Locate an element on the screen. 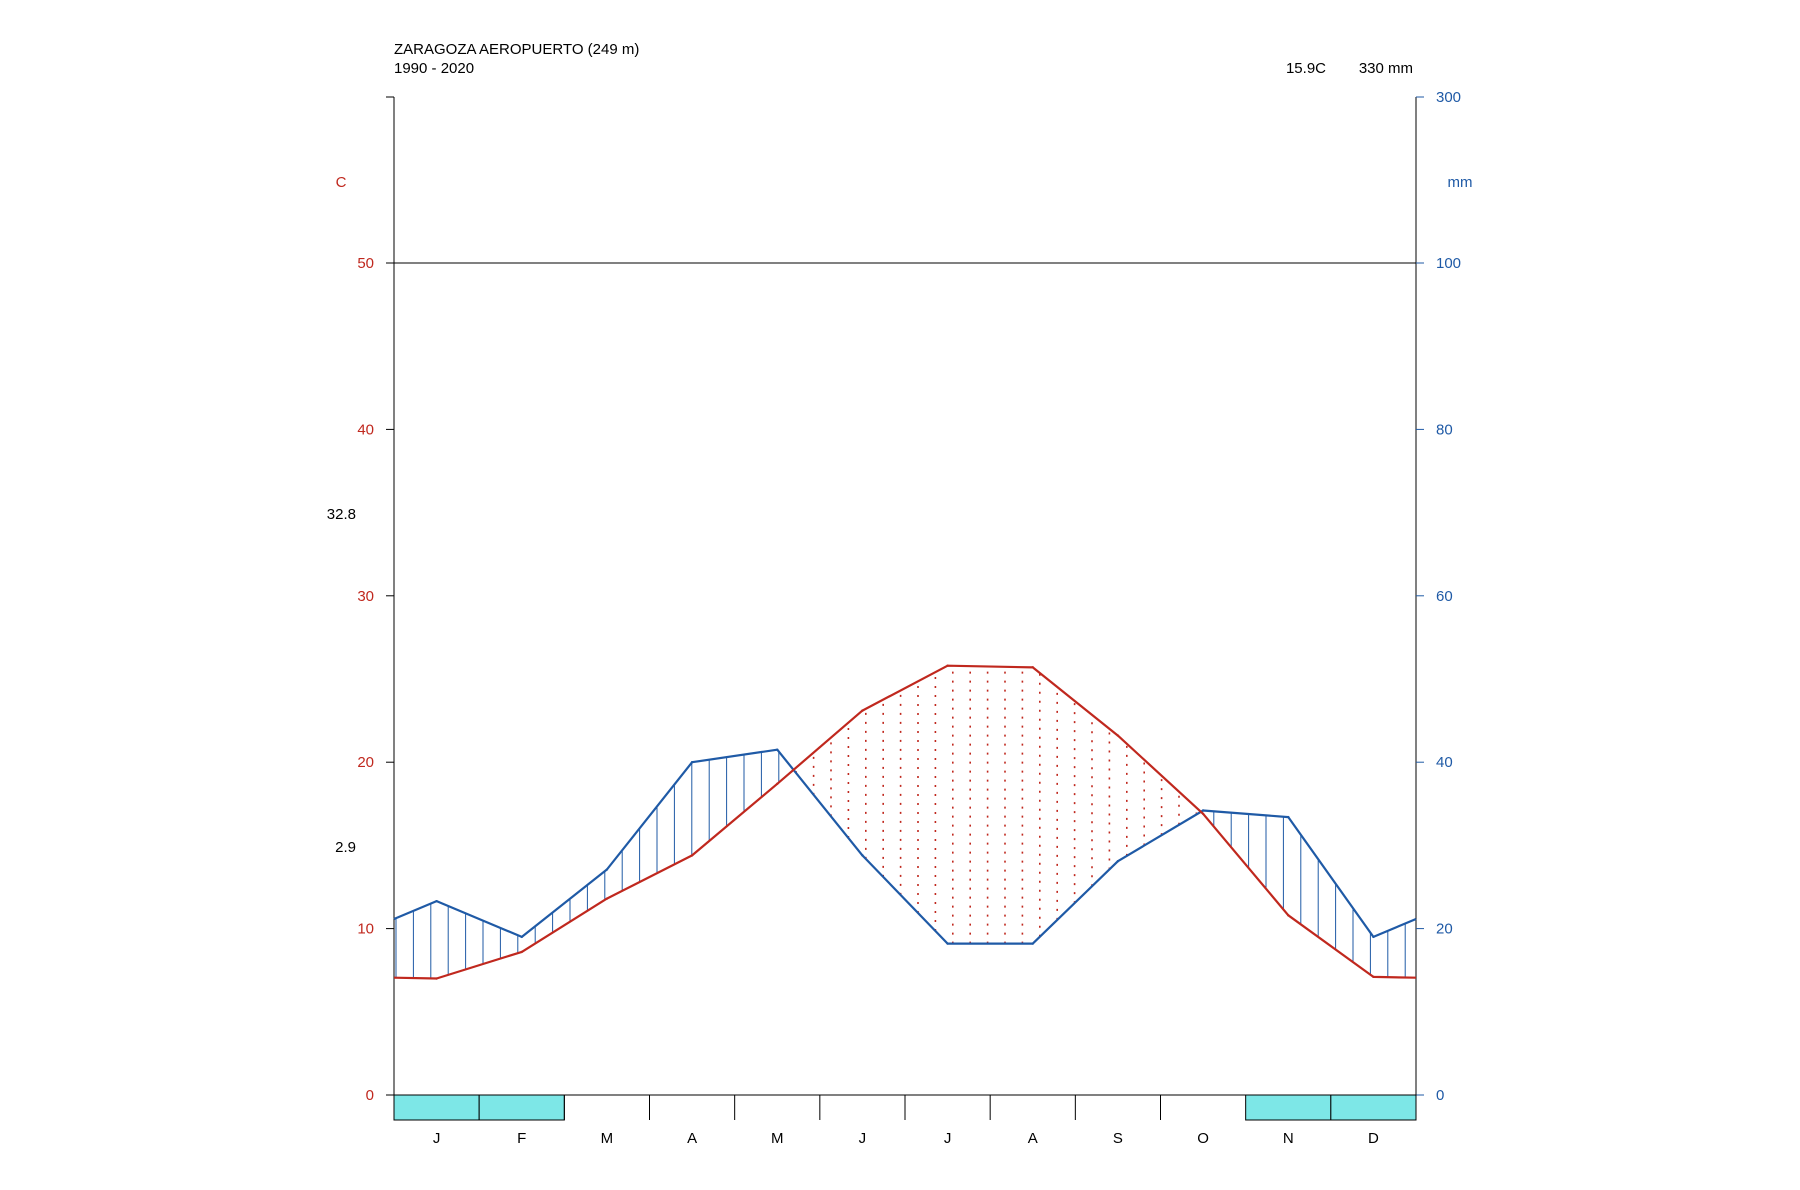 This screenshot has width=1800, height=1190. left-axis-tick-label: 10 is located at coordinates (365, 929).